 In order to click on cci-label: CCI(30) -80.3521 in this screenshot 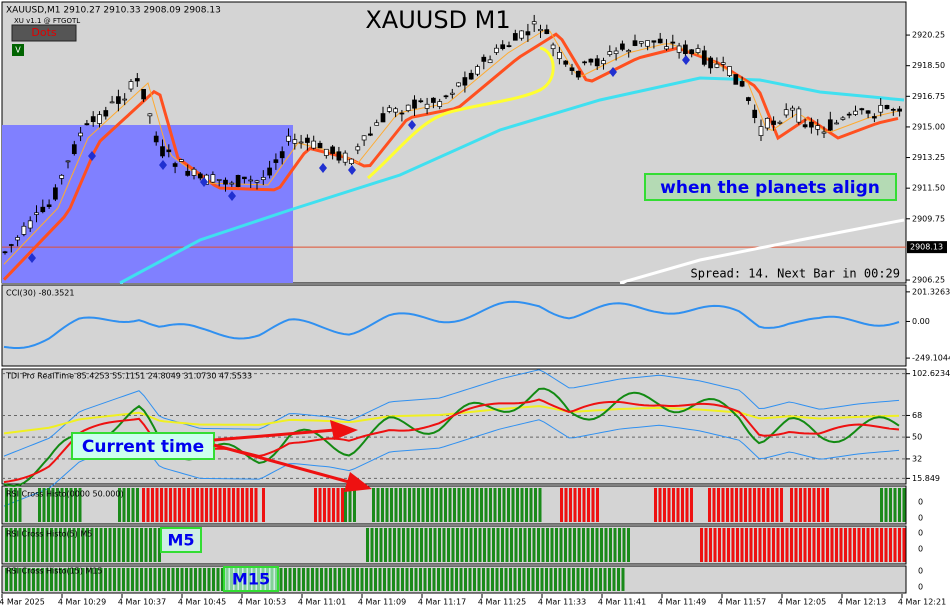, I will do `click(40, 293)`.